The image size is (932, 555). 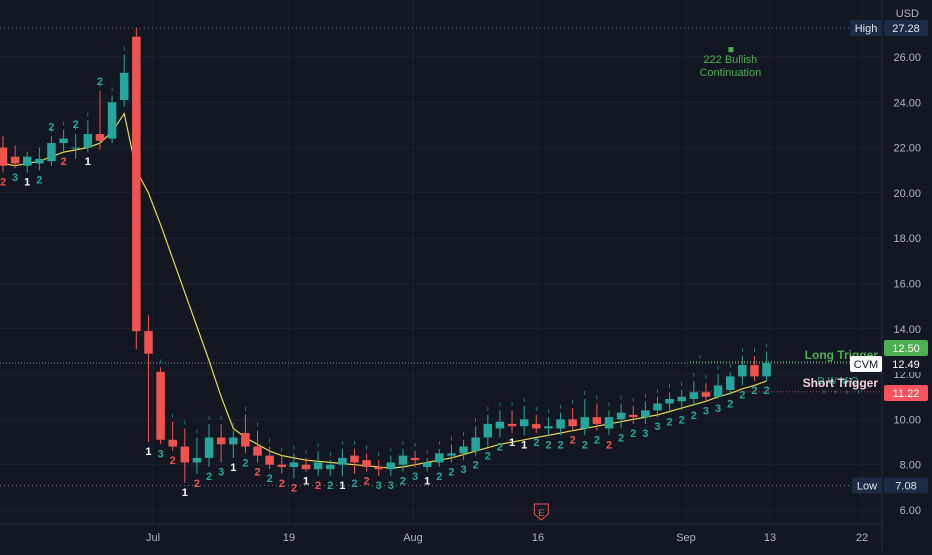 I want to click on current-symbol-box: CVM, so click(x=866, y=364).